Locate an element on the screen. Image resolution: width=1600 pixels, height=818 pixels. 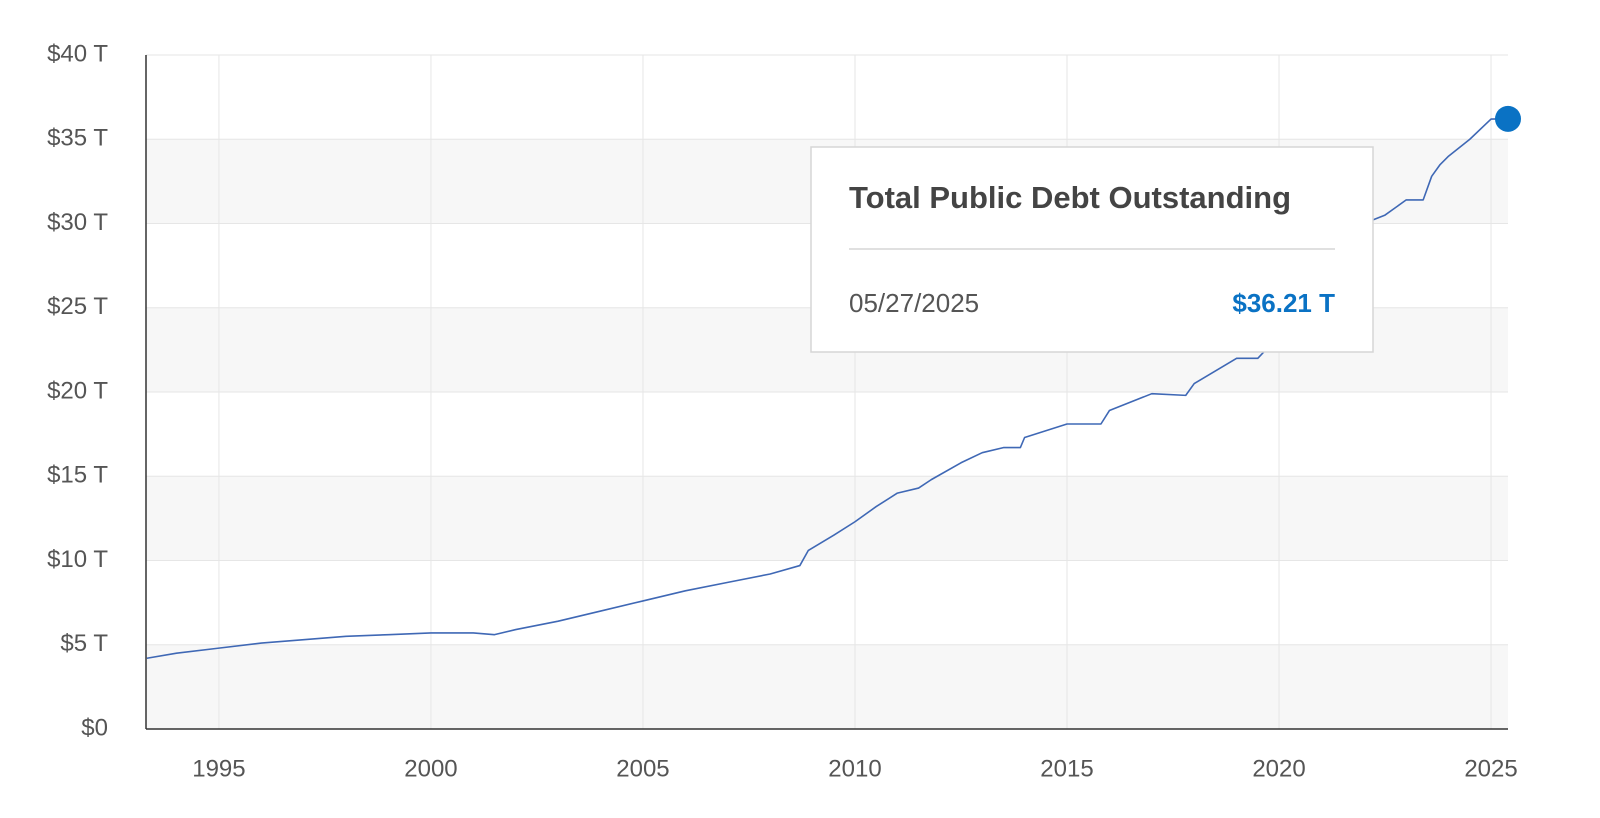
x-tick-label: 1995 is located at coordinates (218, 768).